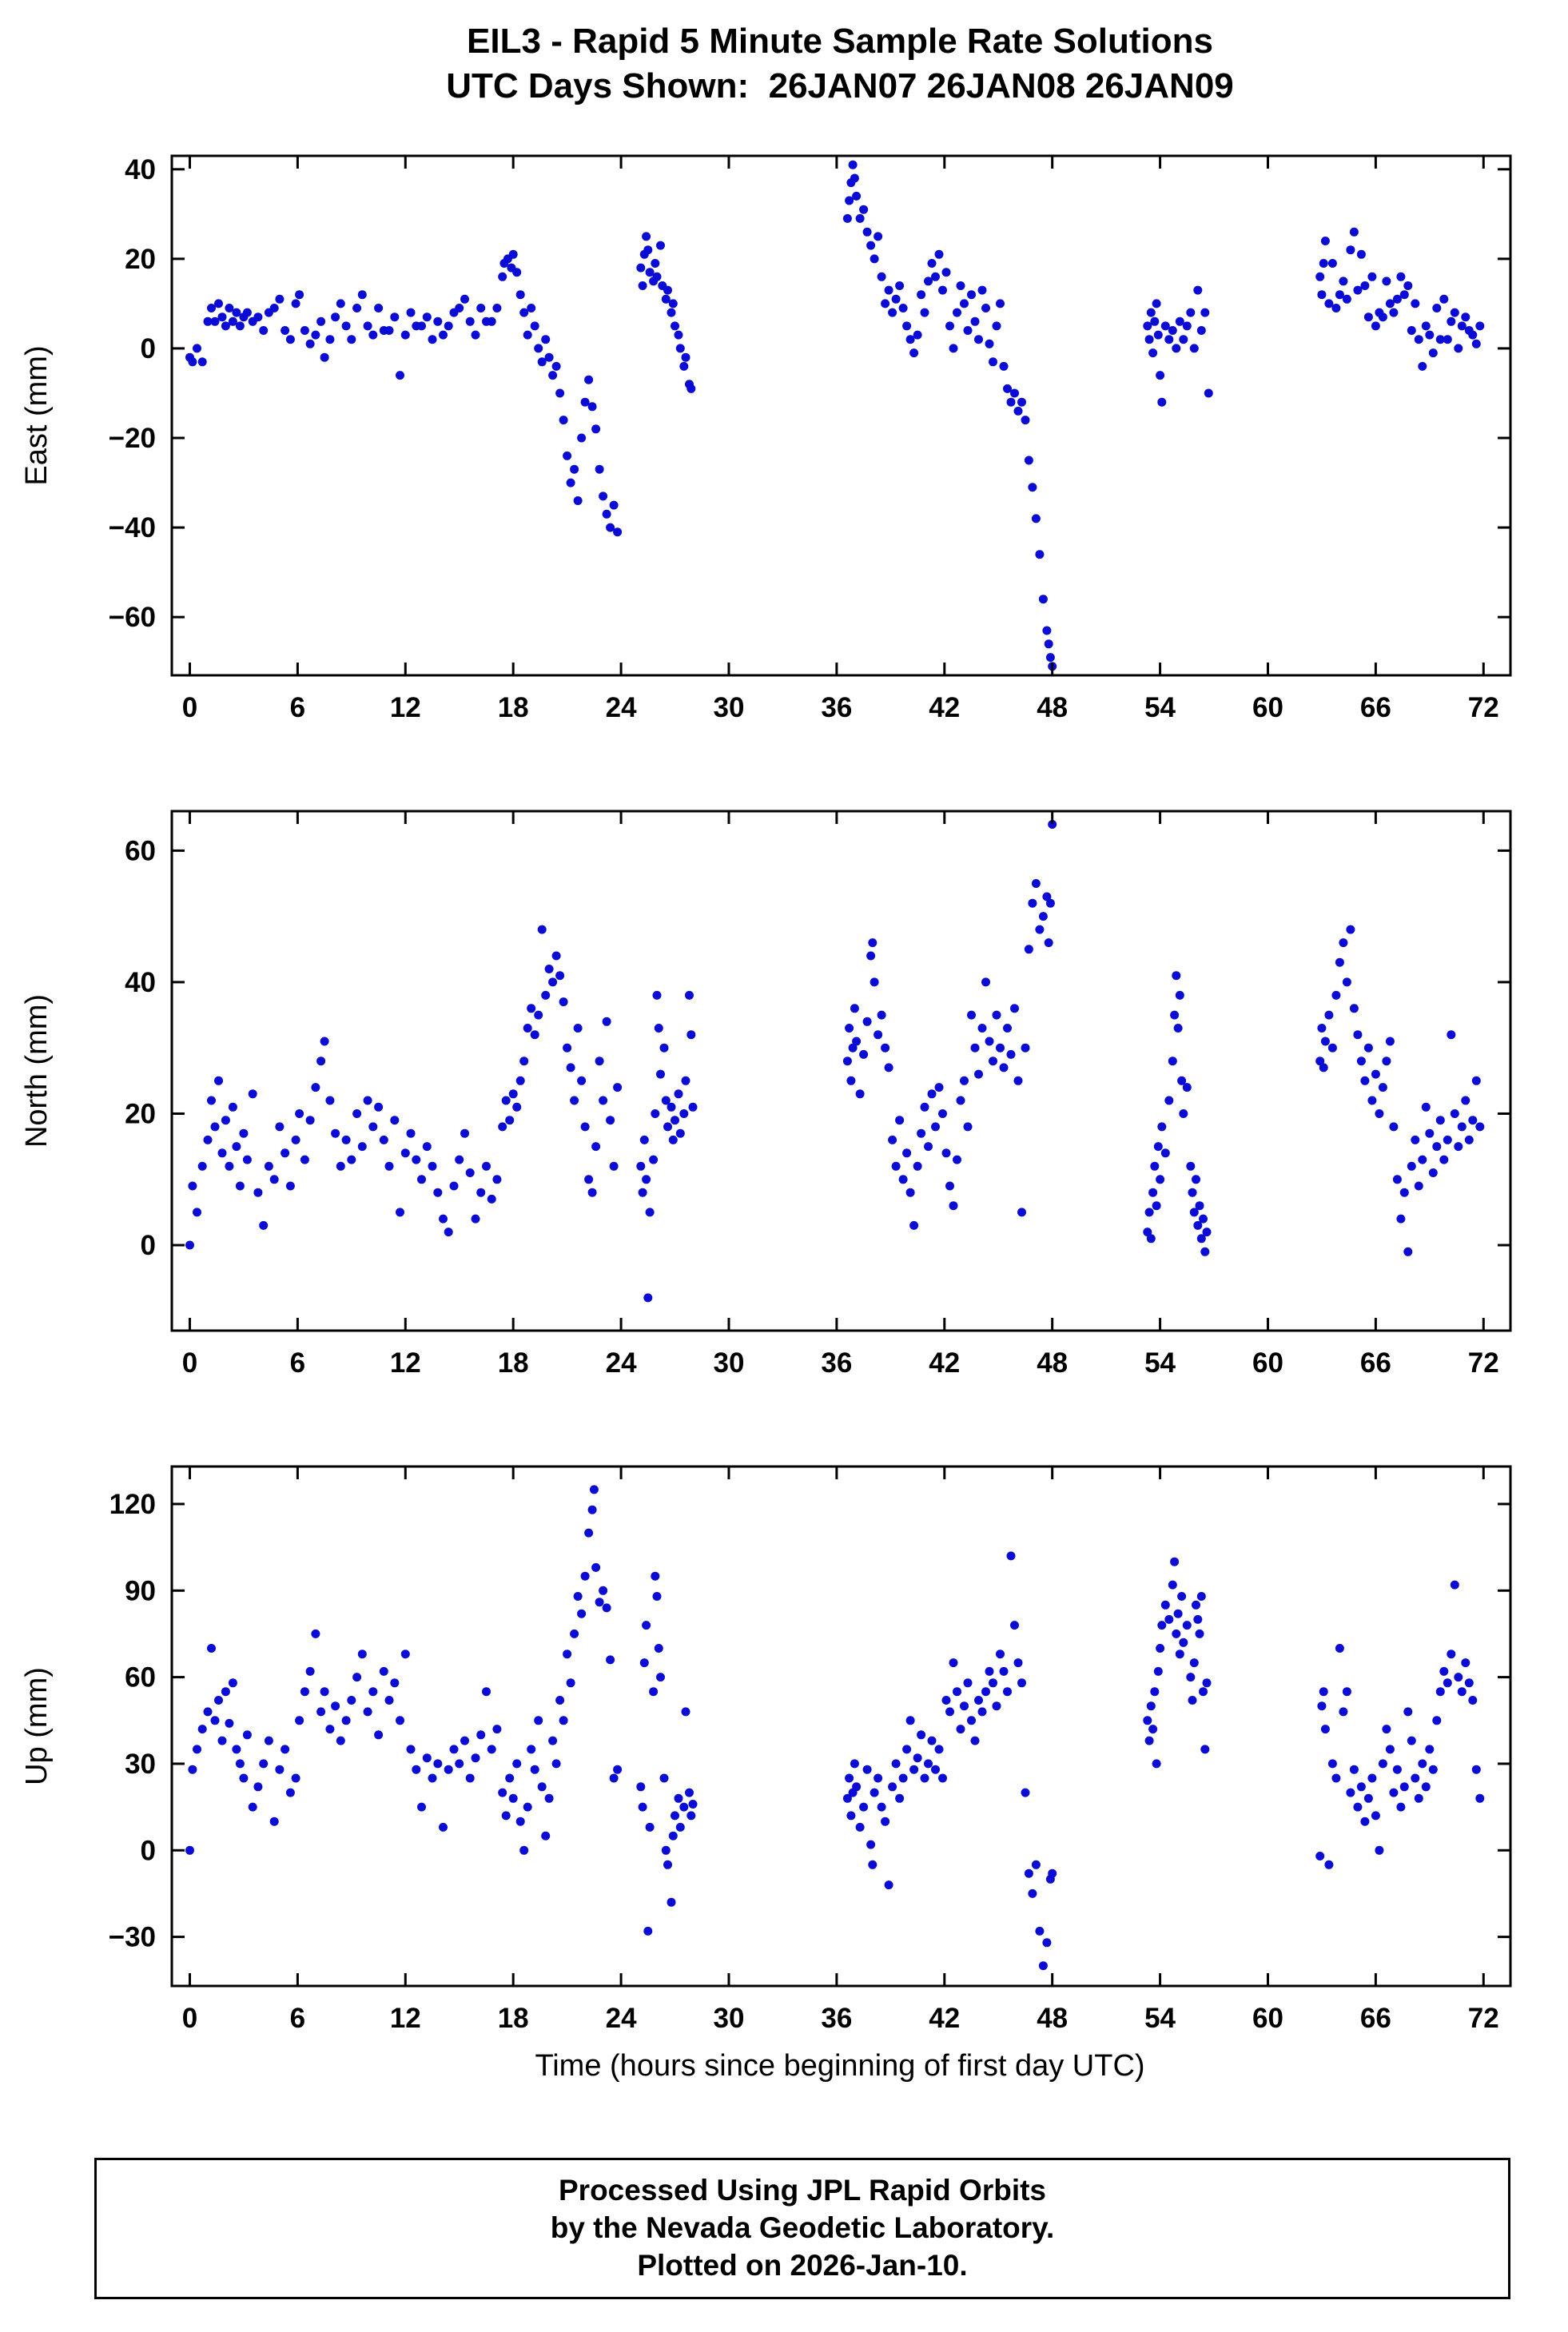 The width and height of the screenshot is (1568, 2332). What do you see at coordinates (1052, 2018) in the screenshot?
I see `up-xtick-label: 48` at bounding box center [1052, 2018].